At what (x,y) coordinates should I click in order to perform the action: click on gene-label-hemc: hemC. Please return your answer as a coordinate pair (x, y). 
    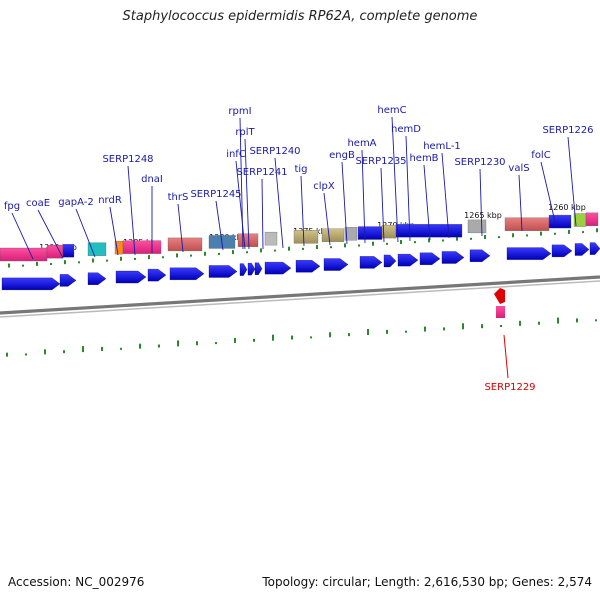
    Looking at the image, I should click on (391, 110).